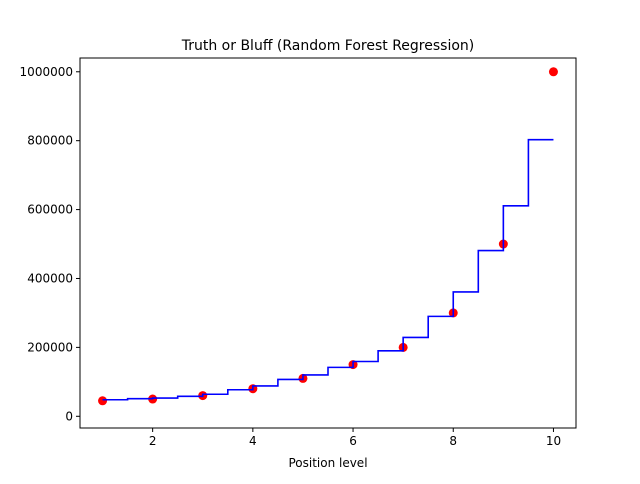 Image resolution: width=640 pixels, height=484 pixels. What do you see at coordinates (353, 441) in the screenshot?
I see `x-tick-label: 6` at bounding box center [353, 441].